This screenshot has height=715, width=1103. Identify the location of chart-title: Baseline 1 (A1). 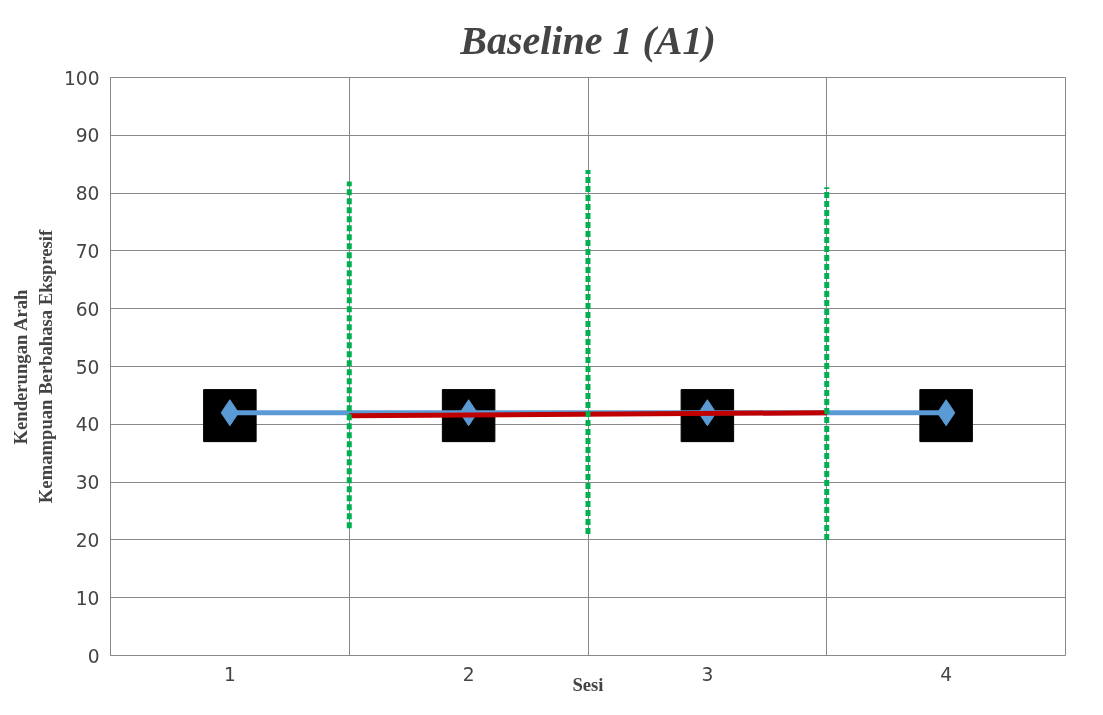
(587, 40).